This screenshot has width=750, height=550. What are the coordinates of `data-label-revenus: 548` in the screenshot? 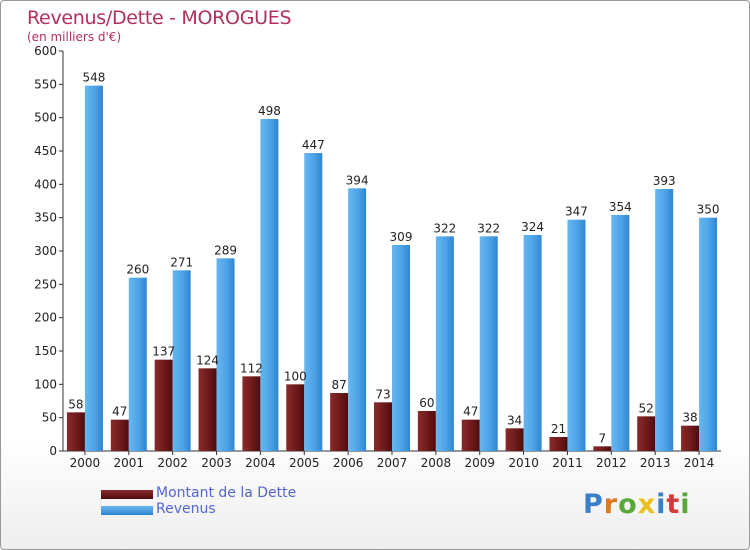 It's located at (93, 78).